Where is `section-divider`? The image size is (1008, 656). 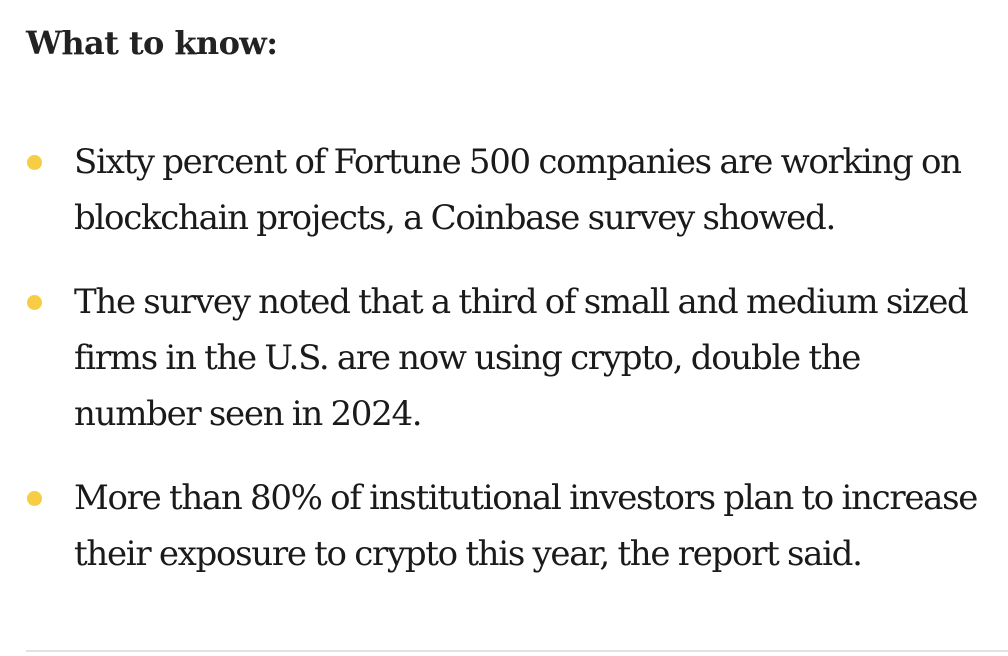
section-divider is located at coordinates (517, 651).